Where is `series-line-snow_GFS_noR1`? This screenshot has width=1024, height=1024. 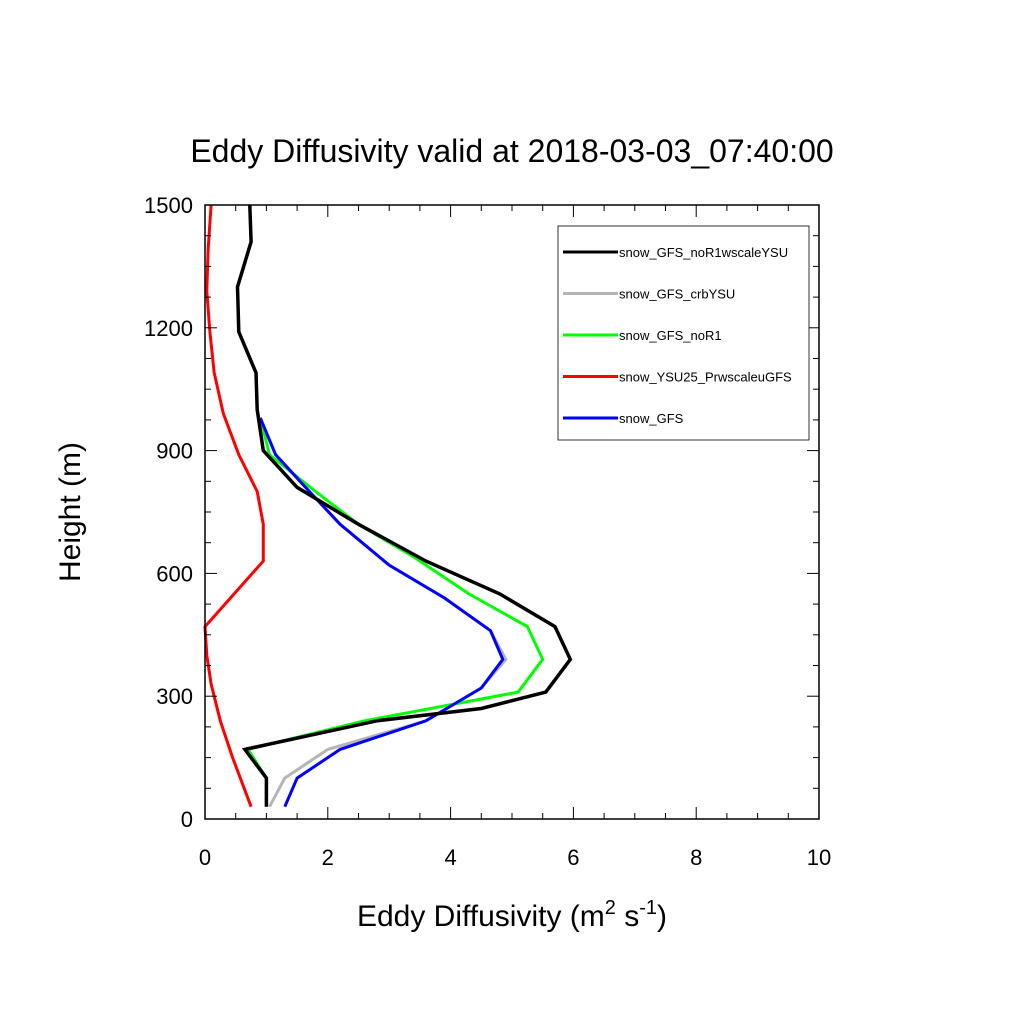
series-line-snow_GFS_noR1 is located at coordinates (395, 612).